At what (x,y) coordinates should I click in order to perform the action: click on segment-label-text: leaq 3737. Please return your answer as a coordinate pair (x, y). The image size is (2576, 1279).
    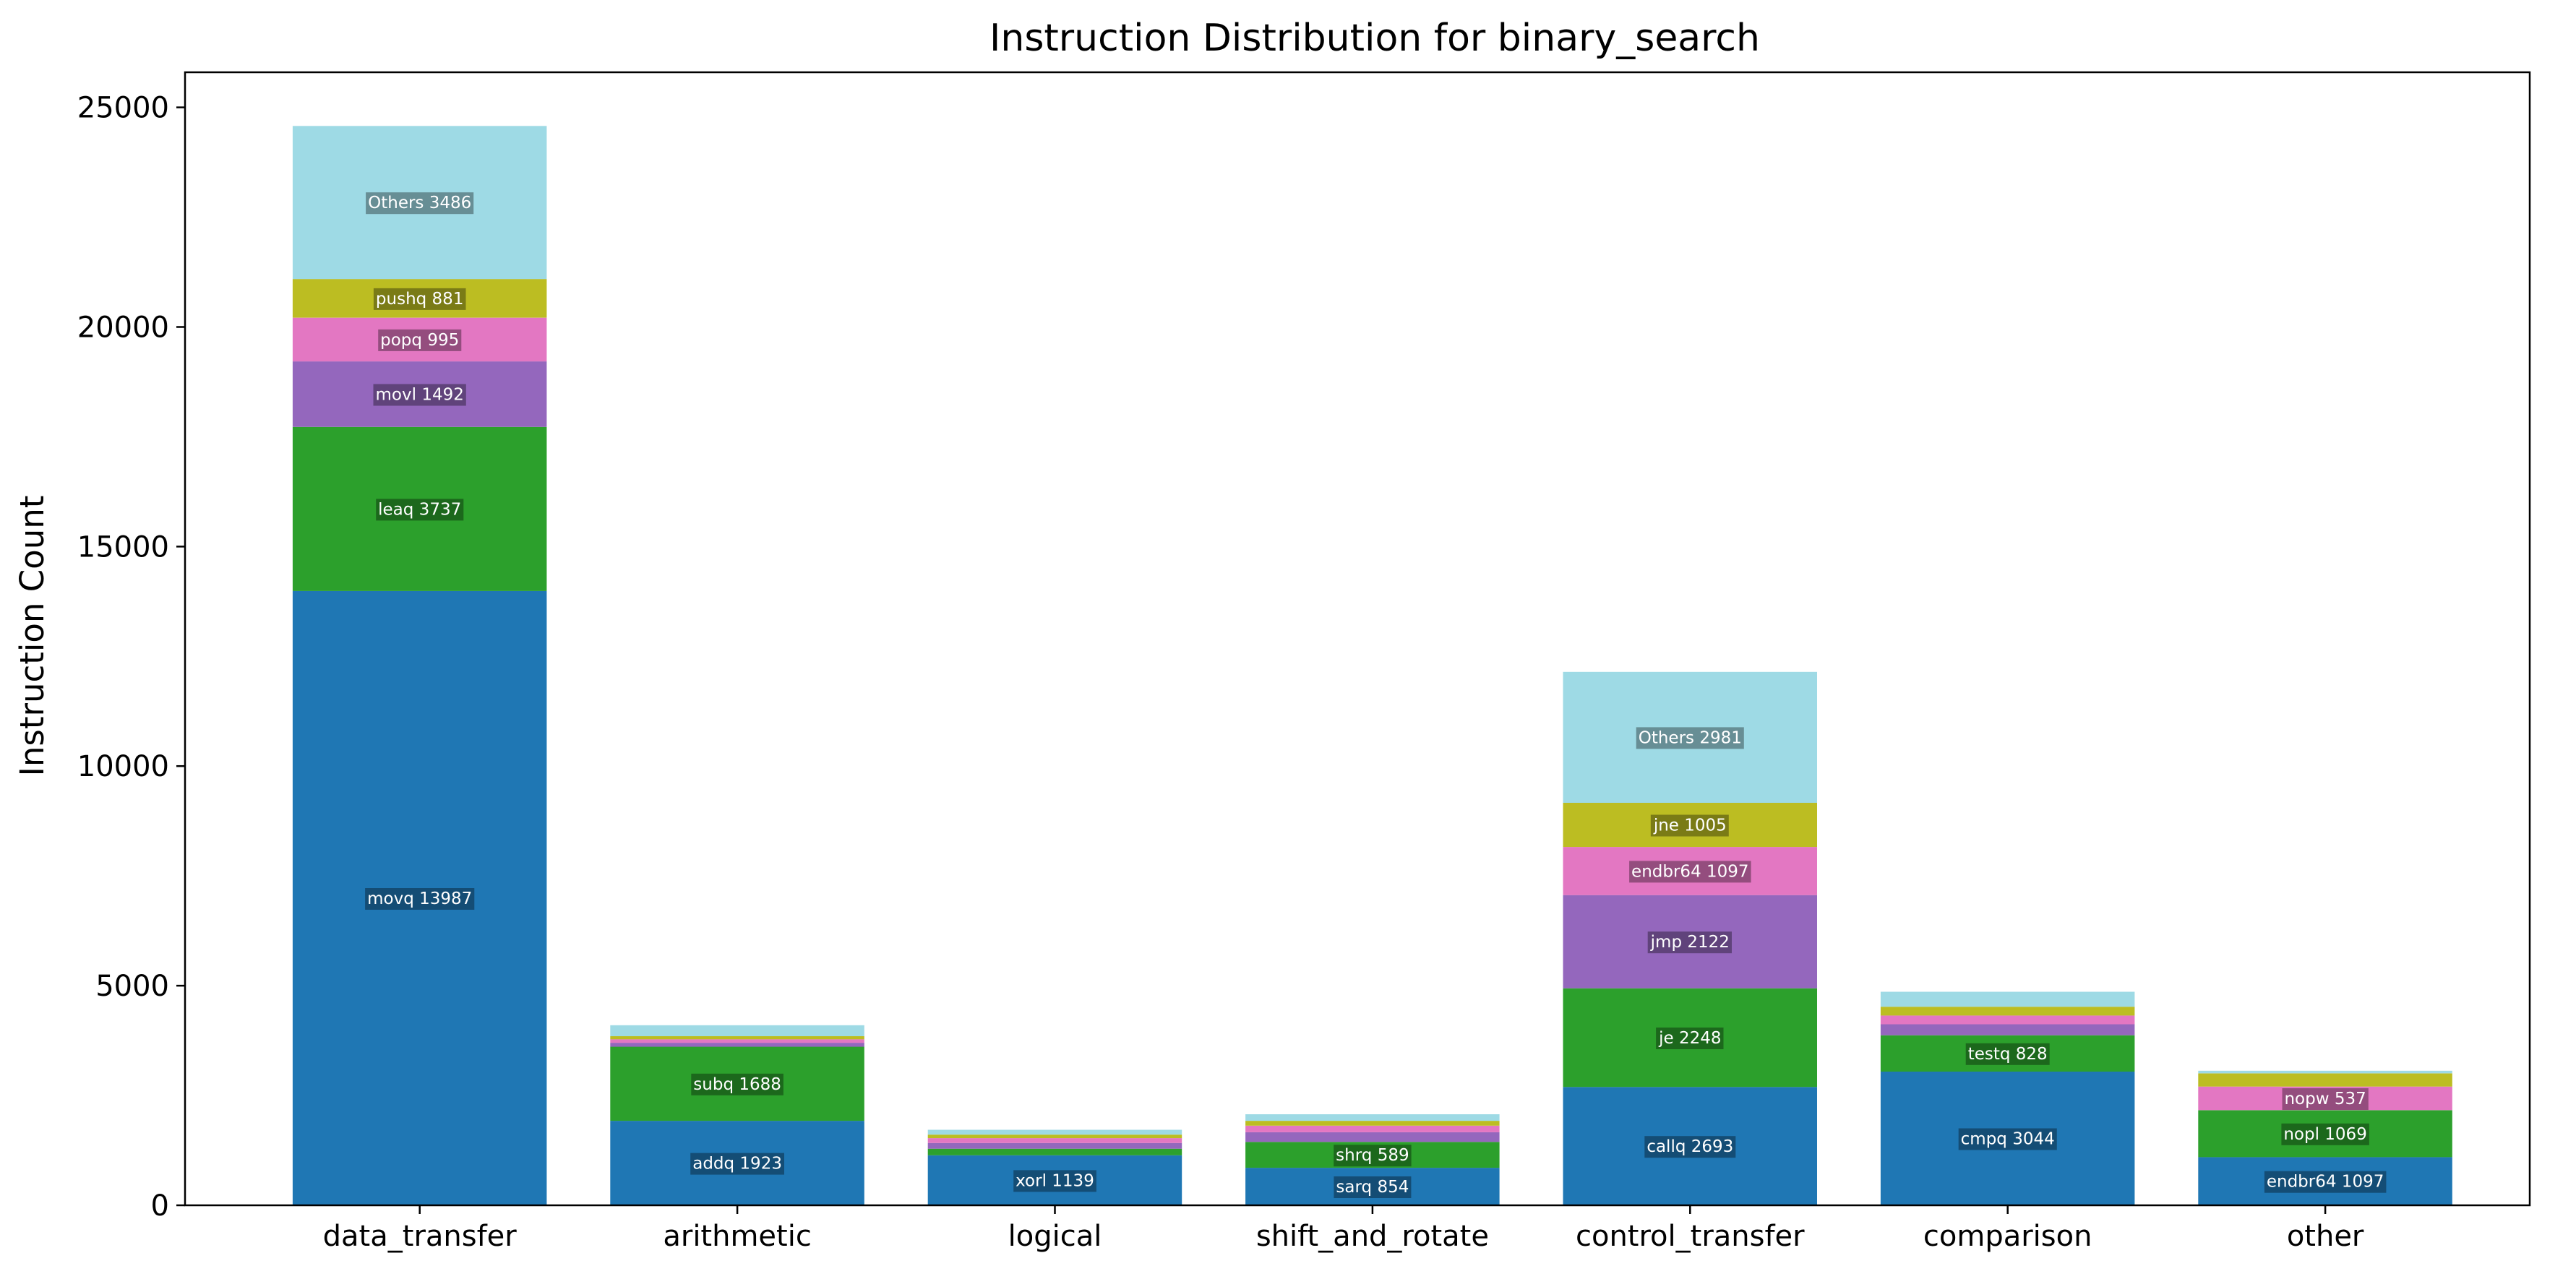
    Looking at the image, I should click on (420, 509).